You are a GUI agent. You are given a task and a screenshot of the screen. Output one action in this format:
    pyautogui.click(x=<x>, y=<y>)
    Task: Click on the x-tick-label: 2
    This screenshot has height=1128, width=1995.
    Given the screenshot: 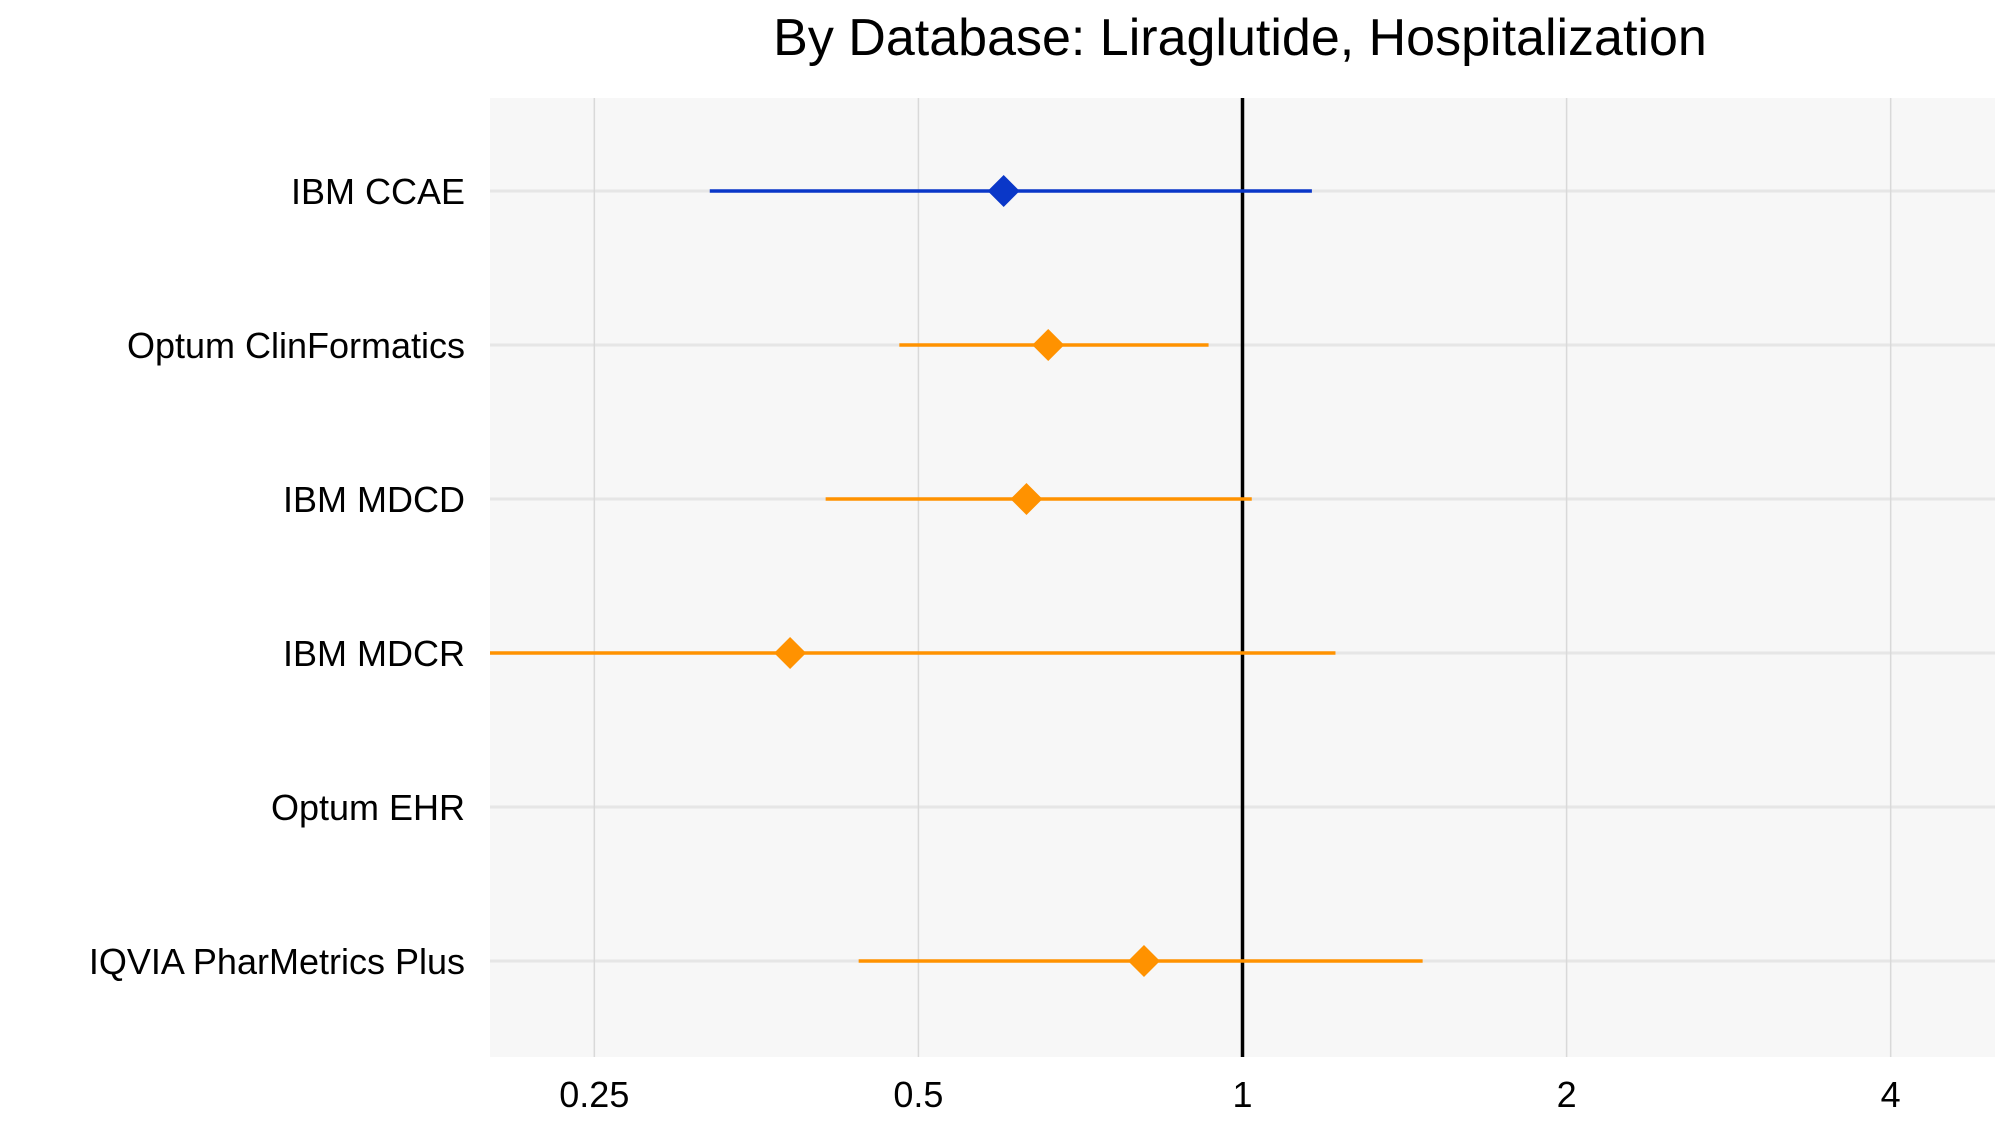 What is the action you would take?
    pyautogui.click(x=1567, y=1094)
    